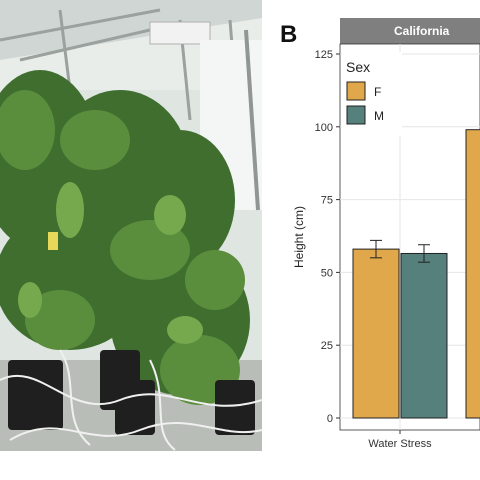 This screenshot has width=480, height=480. Describe the element at coordinates (327, 237) in the screenshot. I see `y-axis-ticks: 0 25 50 75 100 125` at that location.